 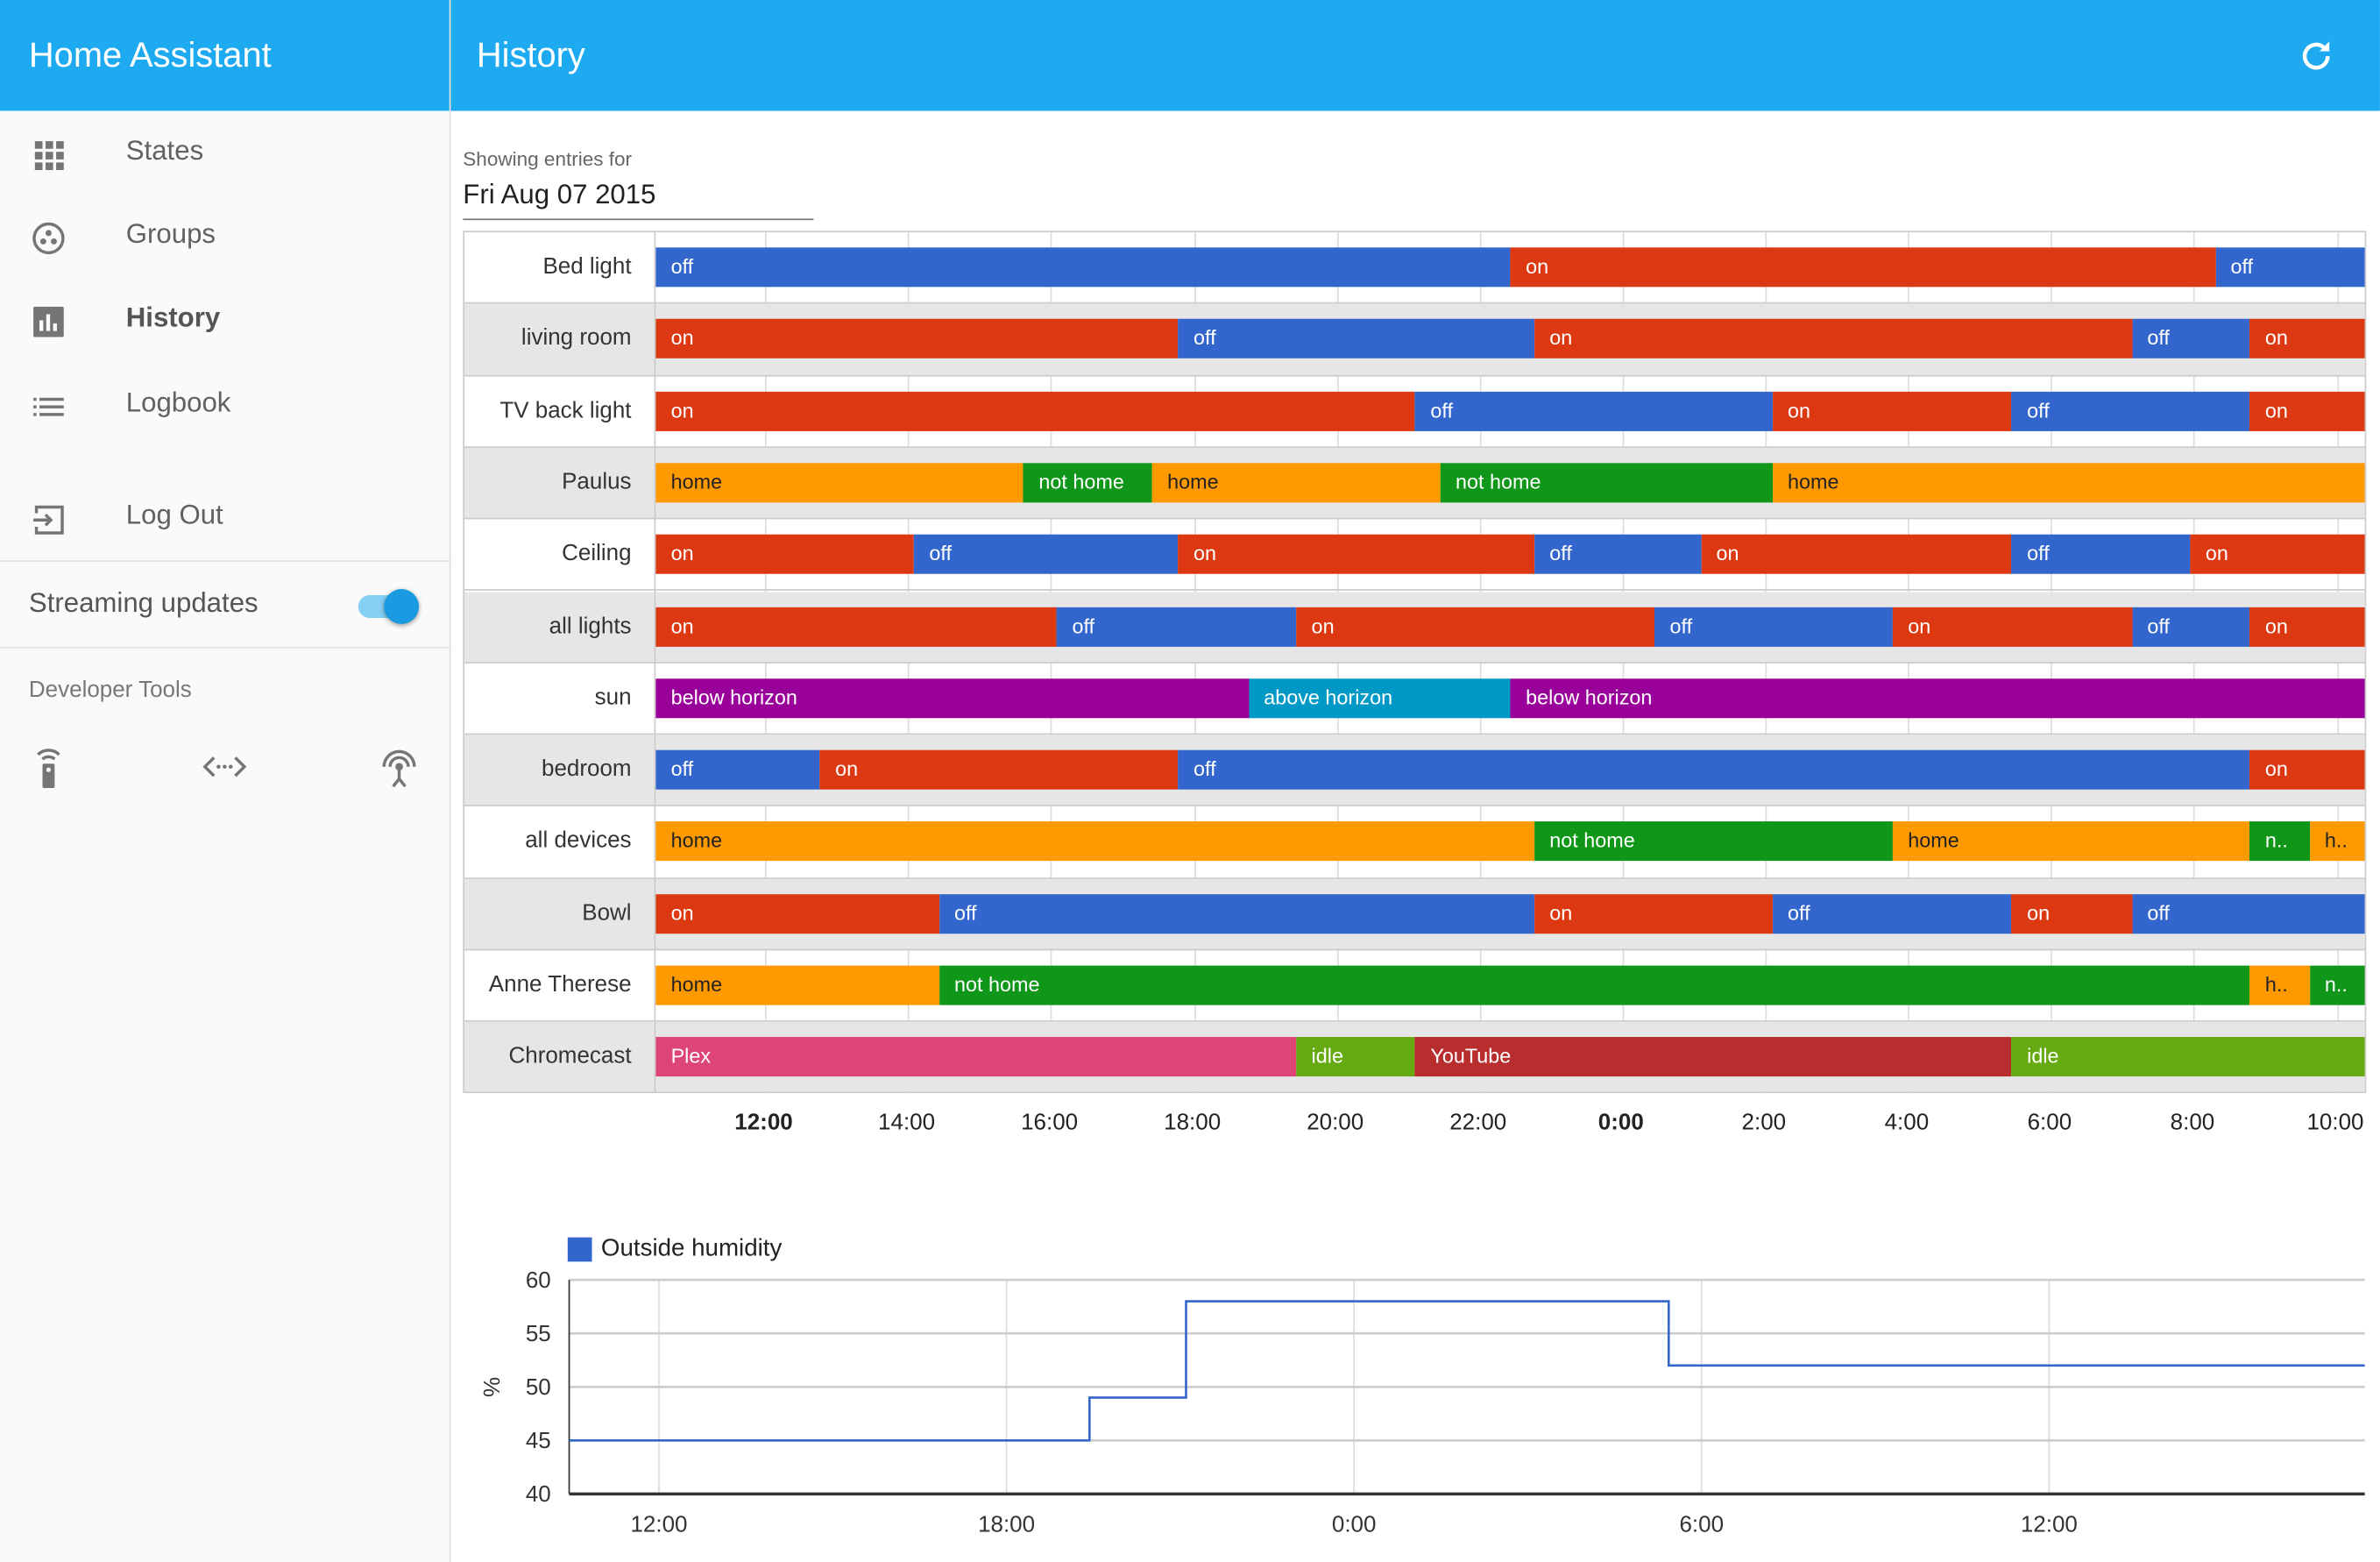 I want to click on humidity-line, so click(x=1467, y=1371).